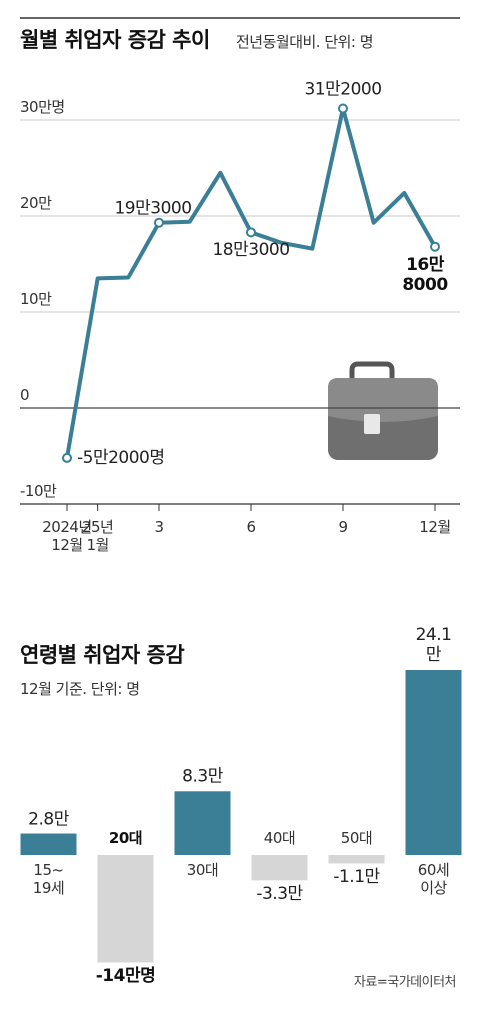  I want to click on value-label: 31만2000, so click(343, 90).